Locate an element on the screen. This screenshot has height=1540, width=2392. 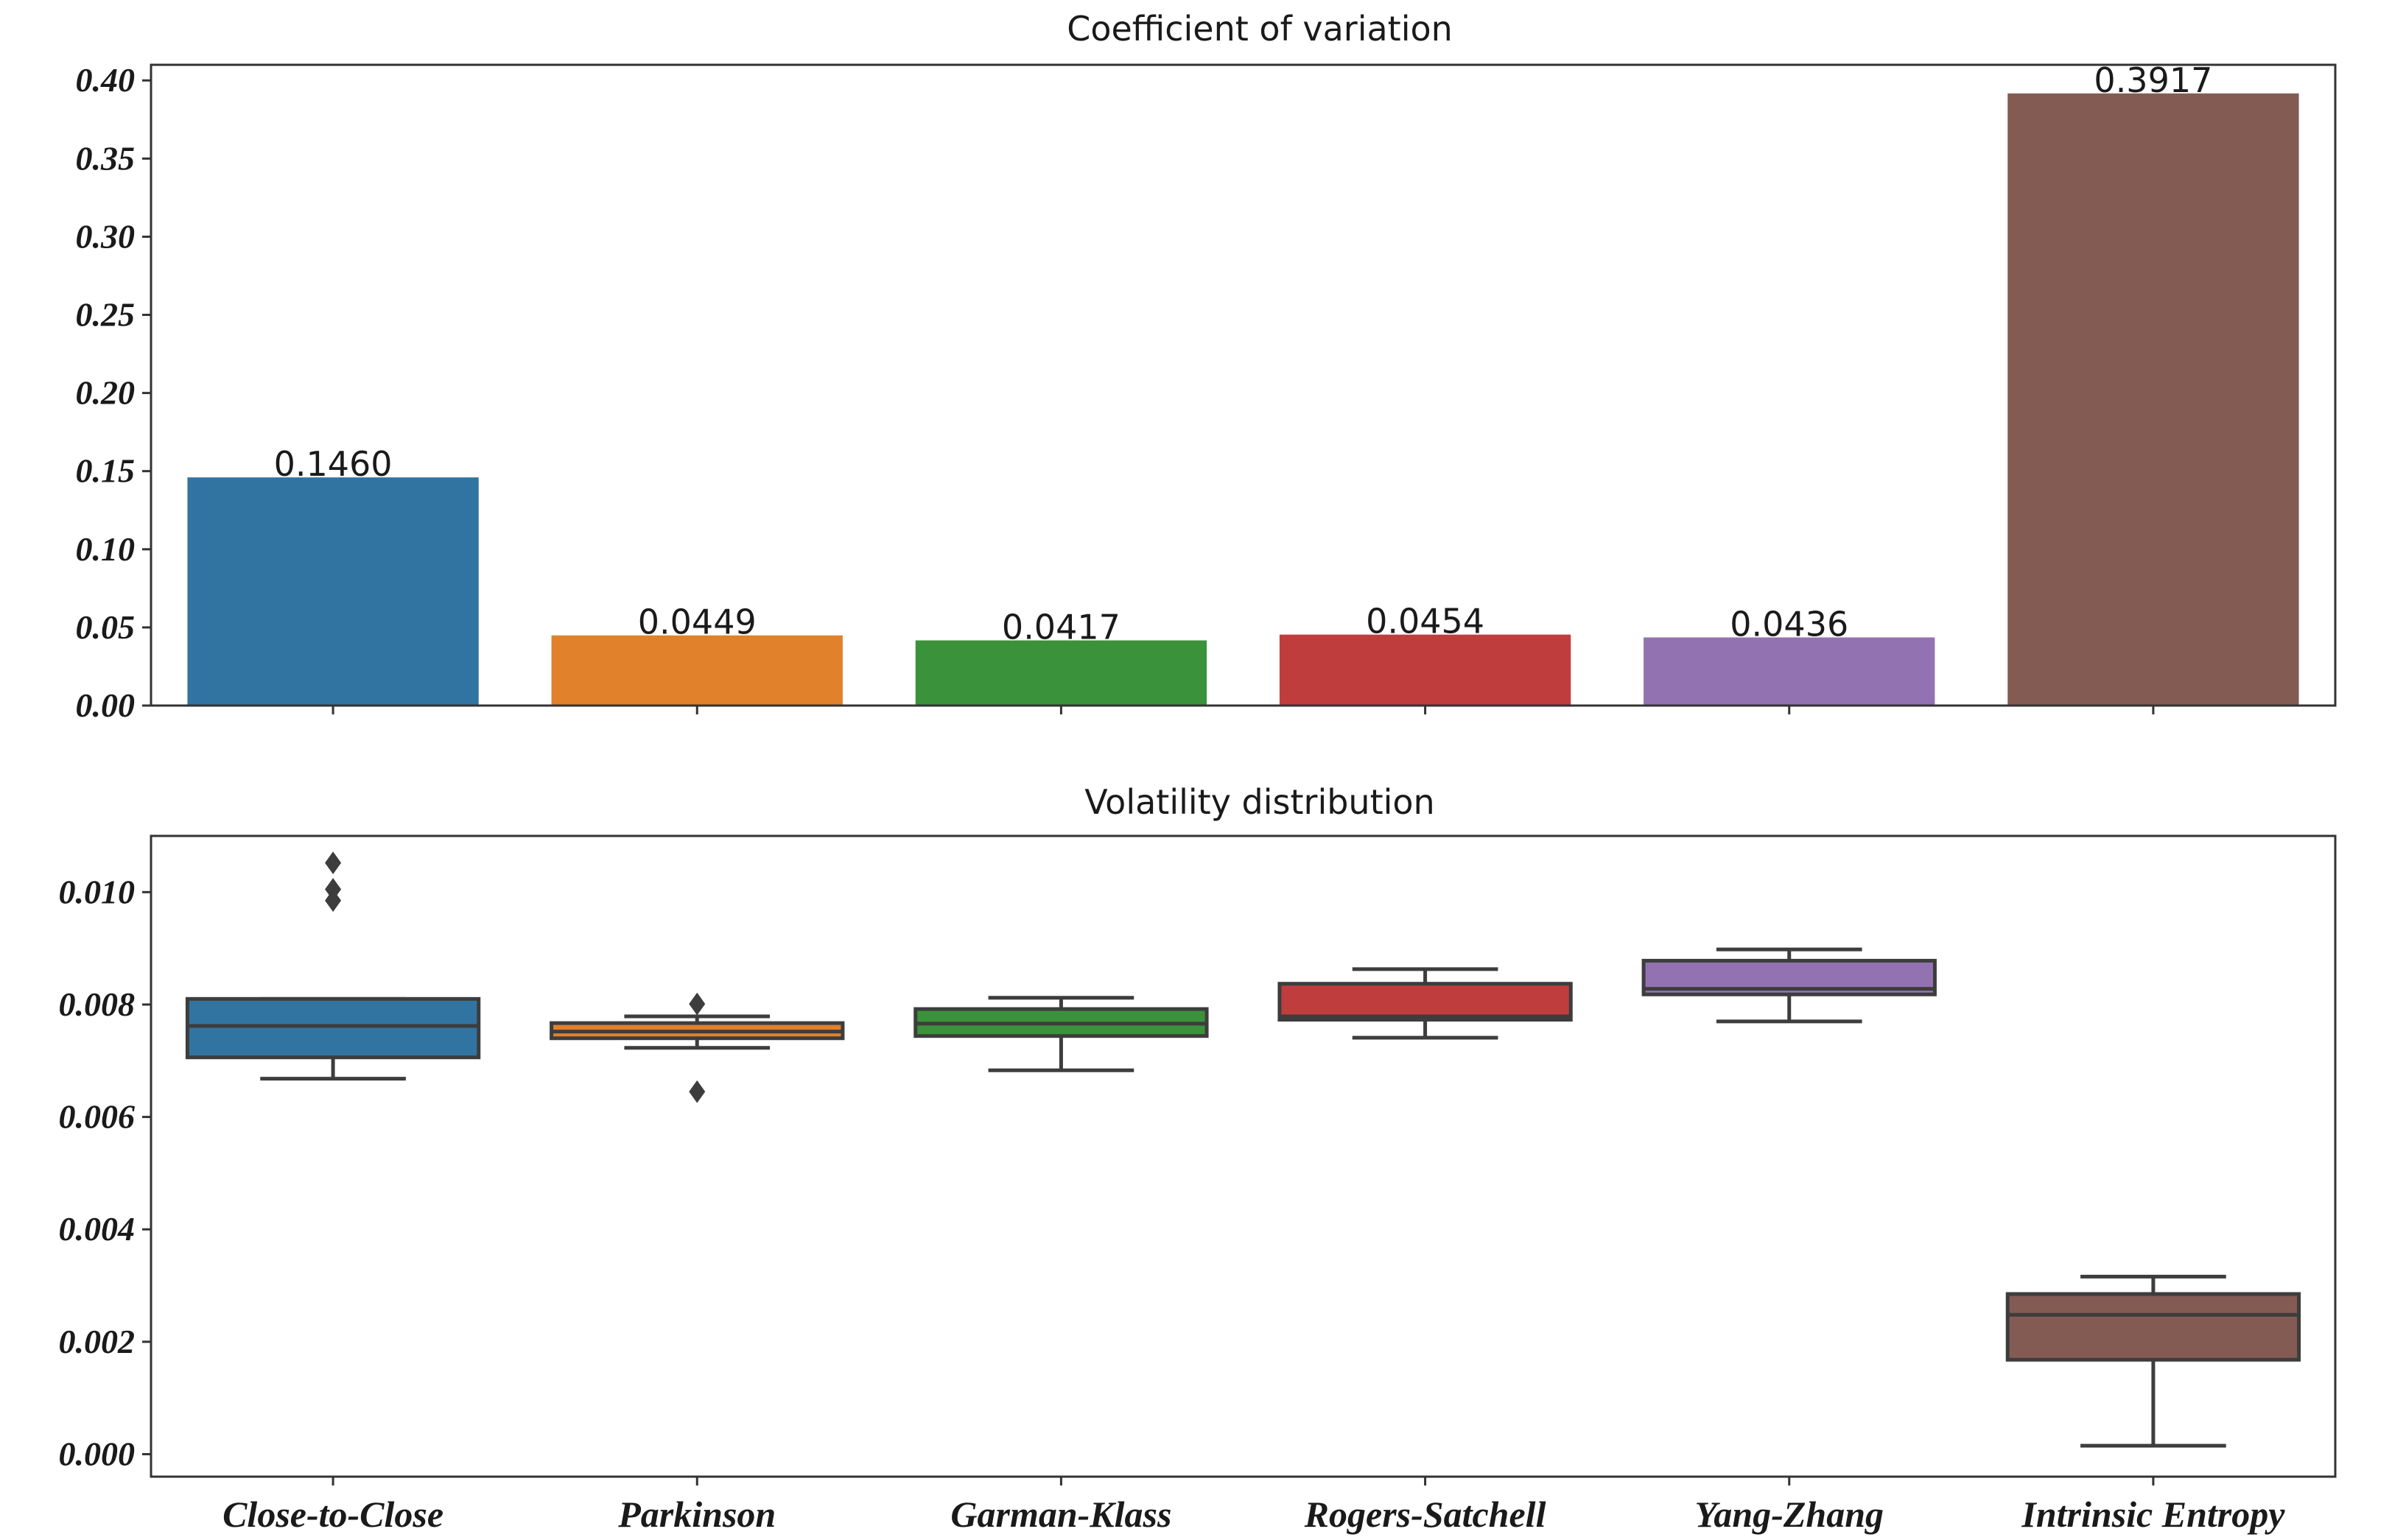
y-tick-label: 0.002 is located at coordinates (97, 1341).